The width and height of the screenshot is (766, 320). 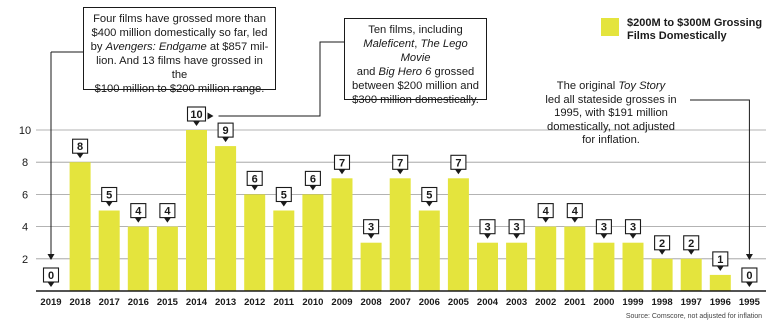 What do you see at coordinates (371, 302) in the screenshot?
I see `x-tick-label: 2008` at bounding box center [371, 302].